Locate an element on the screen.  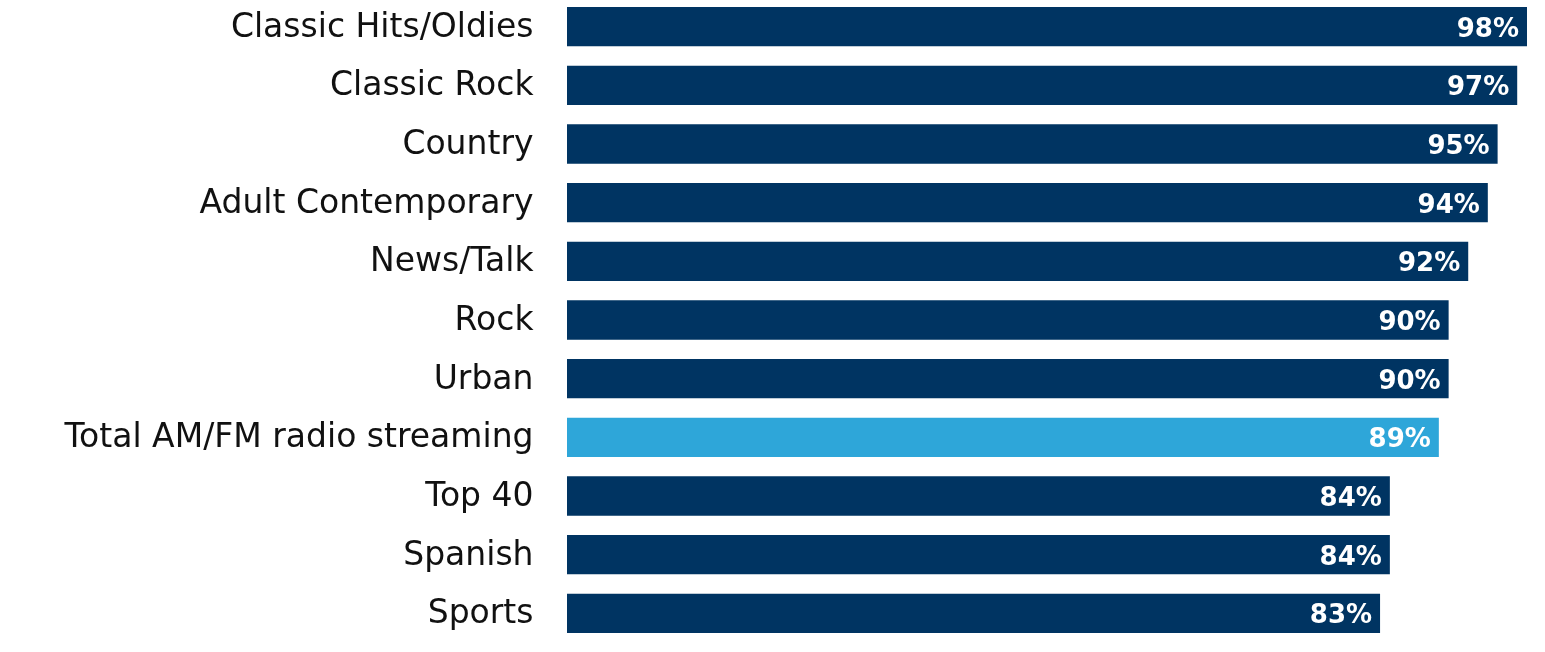
y-tick-label: Spanish is located at coordinates (468, 553).